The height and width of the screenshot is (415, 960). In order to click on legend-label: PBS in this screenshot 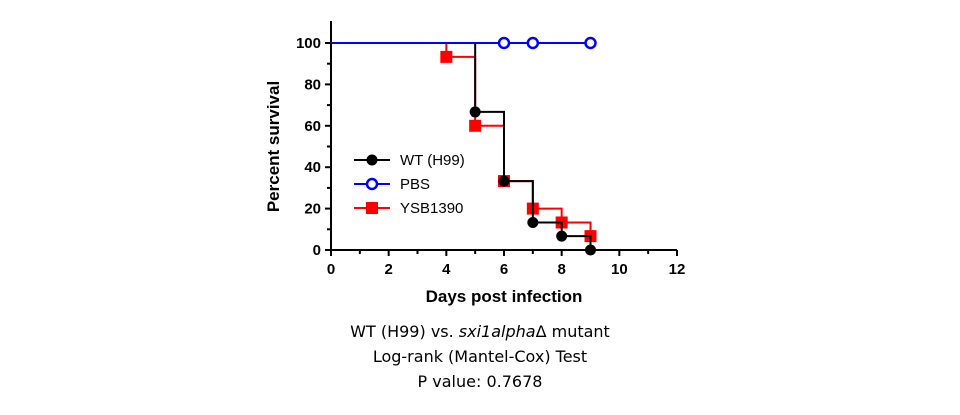, I will do `click(415, 184)`.